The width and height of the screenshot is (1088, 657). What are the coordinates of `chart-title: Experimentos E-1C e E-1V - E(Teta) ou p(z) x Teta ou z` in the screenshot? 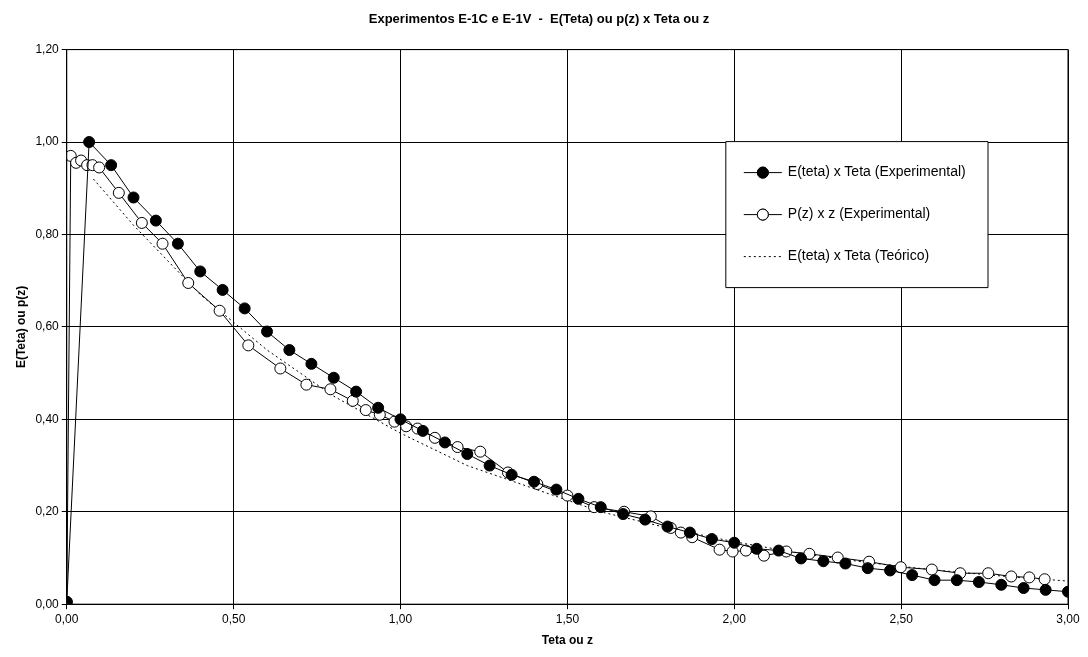 It's located at (539, 19).